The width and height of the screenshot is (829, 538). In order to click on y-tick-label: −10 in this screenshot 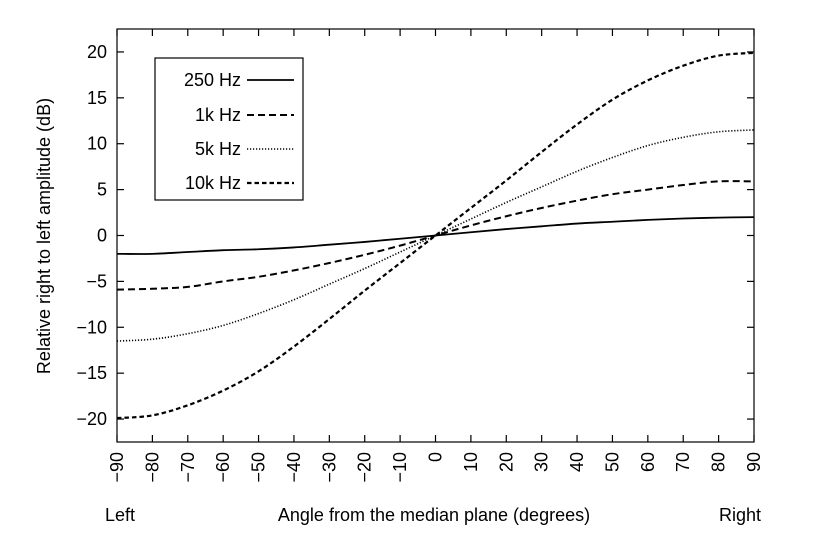, I will do `click(91, 327)`.